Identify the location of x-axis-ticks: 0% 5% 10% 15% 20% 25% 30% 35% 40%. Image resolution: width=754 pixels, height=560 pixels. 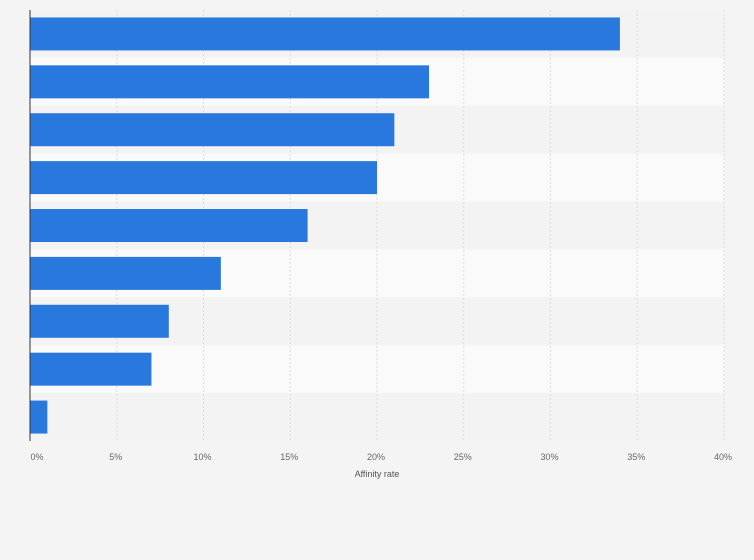
(381, 457).